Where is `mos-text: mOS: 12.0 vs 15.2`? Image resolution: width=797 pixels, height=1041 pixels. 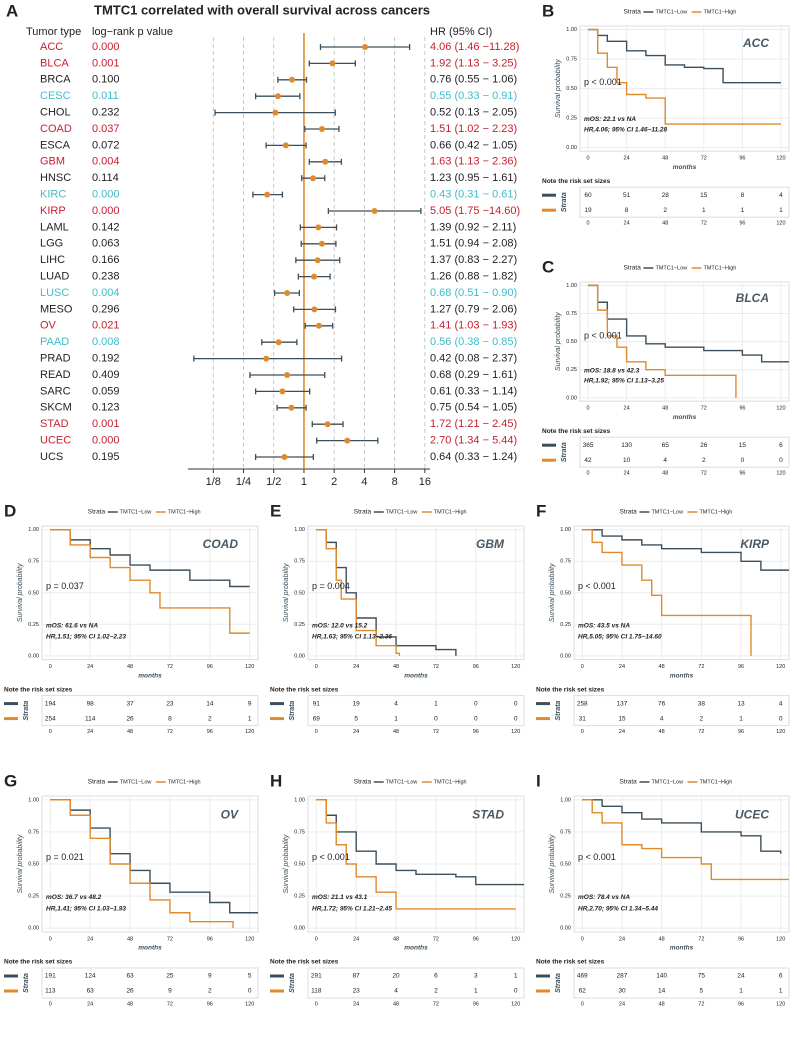
mos-text: mOS: 12.0 vs 15.2 is located at coordinates (340, 625).